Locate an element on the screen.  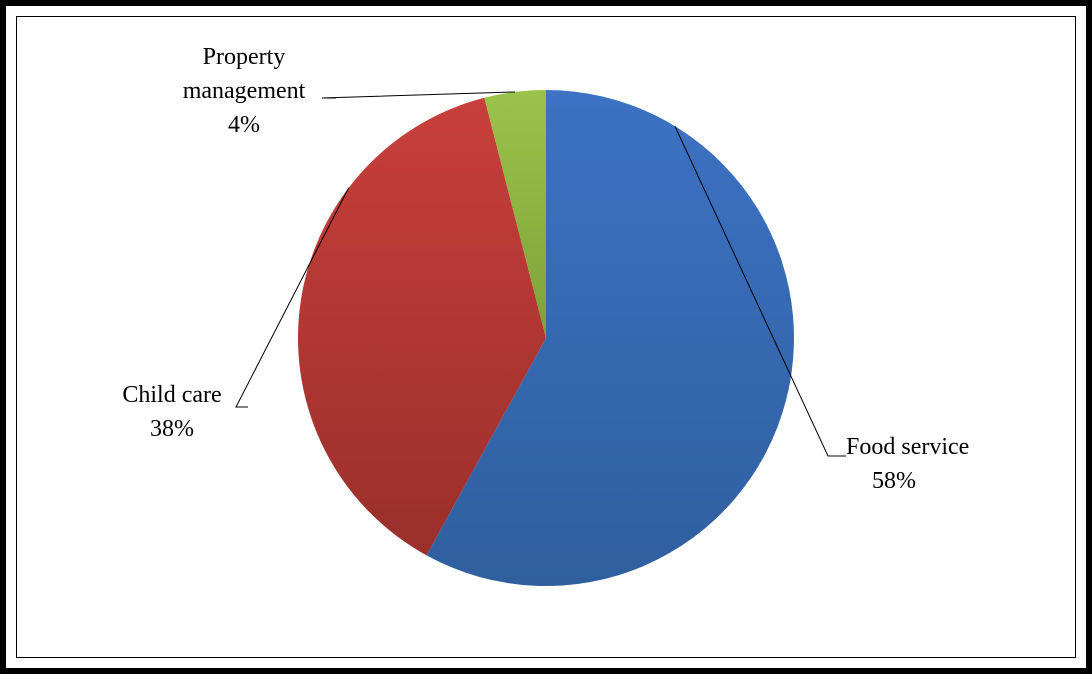
pie-slice-property-management is located at coordinates (515, 214).